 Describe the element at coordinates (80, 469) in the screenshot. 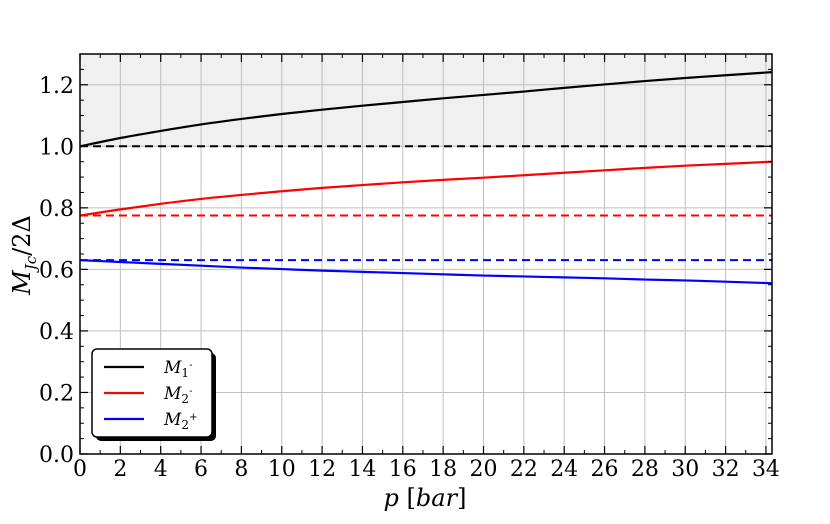

I see `x-tick-label: 0` at that location.